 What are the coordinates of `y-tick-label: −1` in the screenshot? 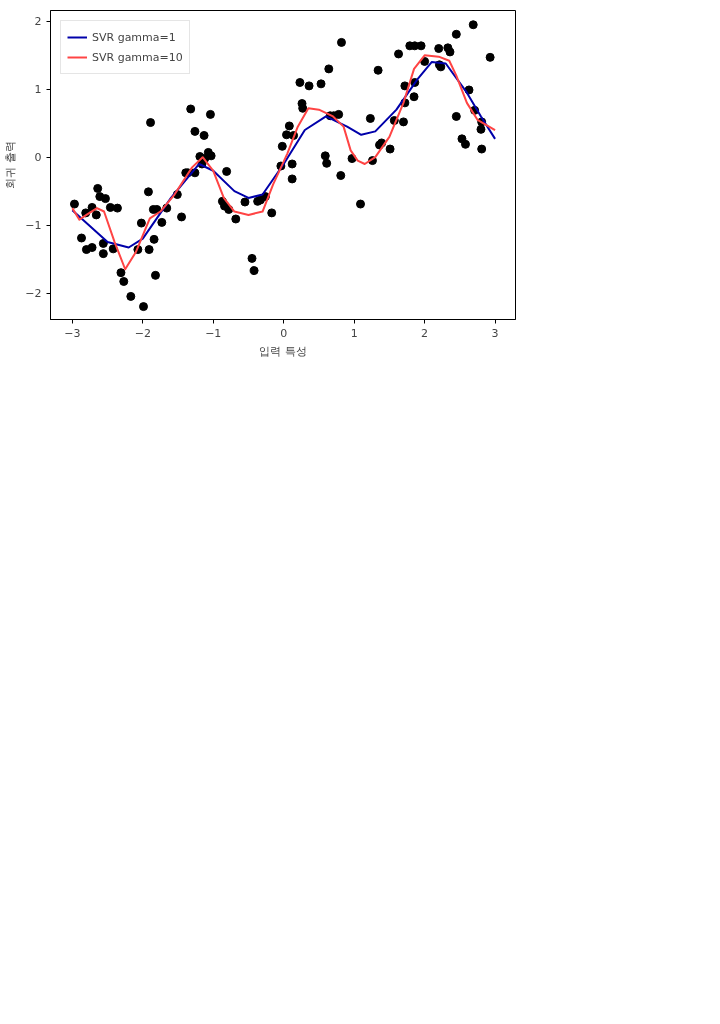 It's located at (33, 226).